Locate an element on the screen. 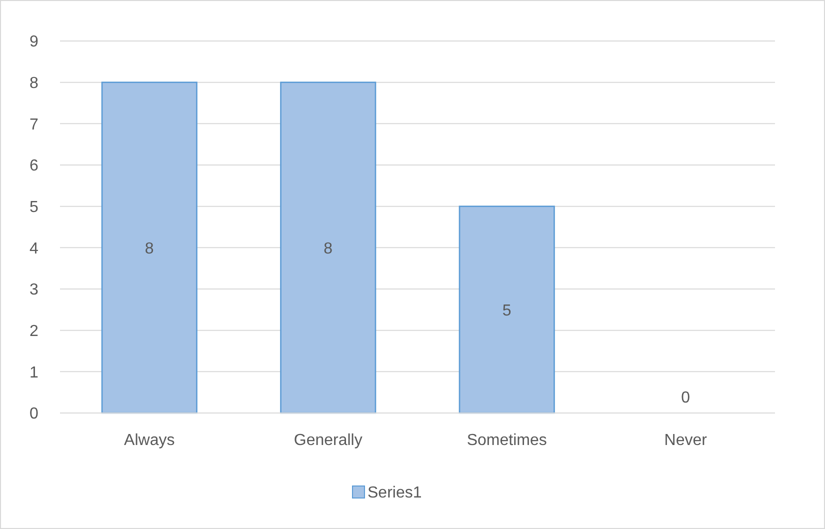  data-label: 5 is located at coordinates (507, 311).